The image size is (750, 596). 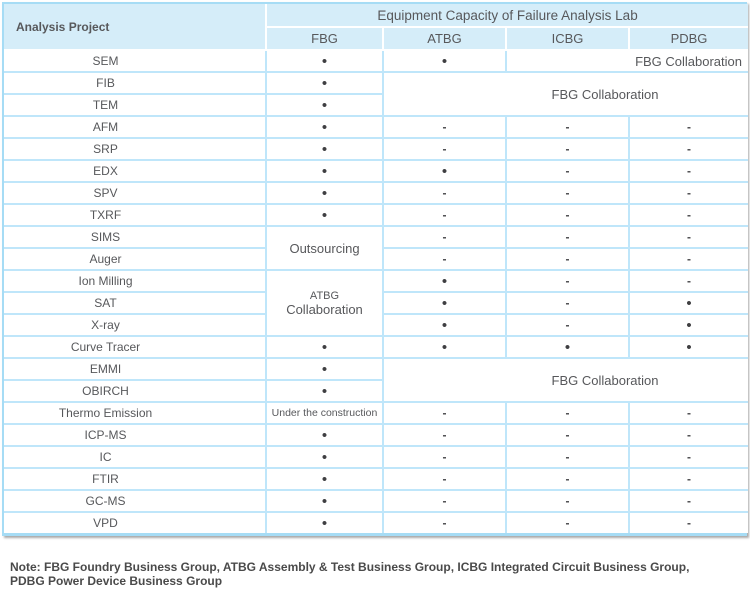 I want to click on row-label: GC-MS, so click(x=135, y=502).